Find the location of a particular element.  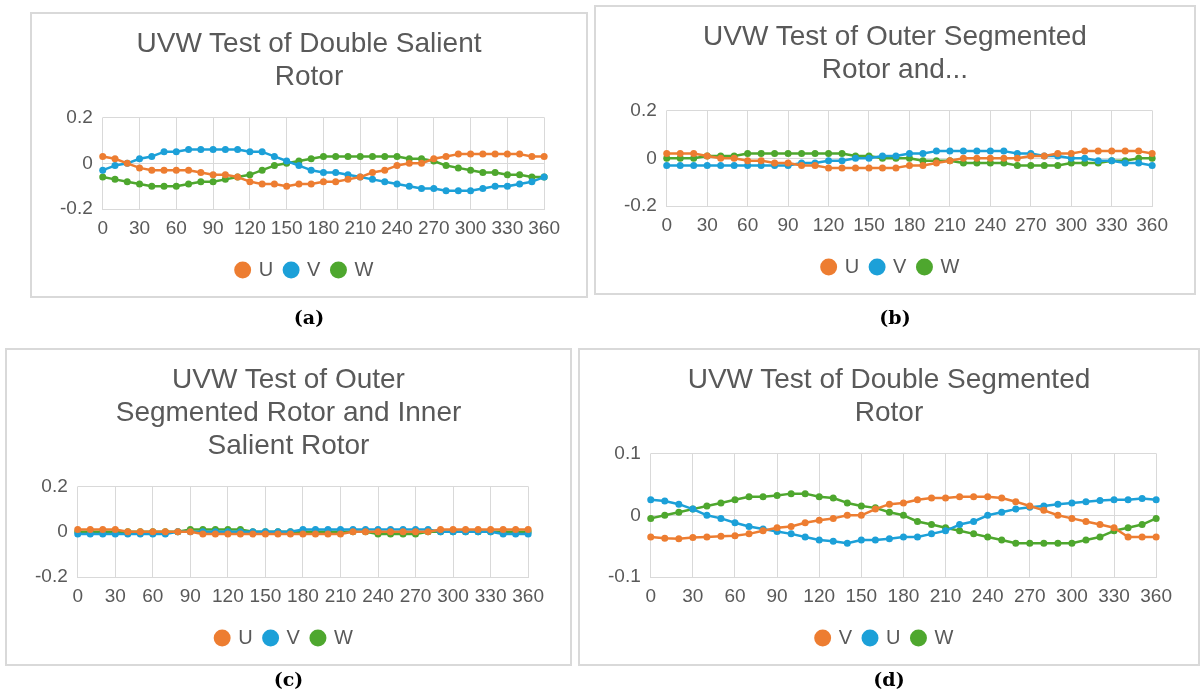

x-tick-label: 0 is located at coordinates (667, 224).